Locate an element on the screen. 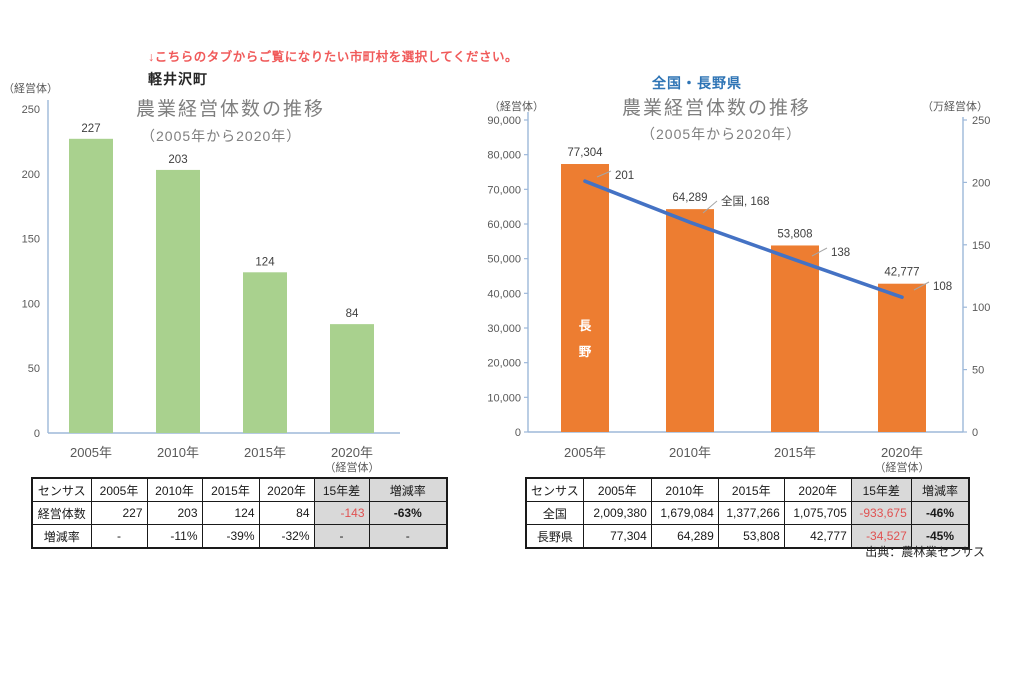 The width and height of the screenshot is (1020, 680). right-chart-x-unit-label: （経営体） is located at coordinates (902, 467).